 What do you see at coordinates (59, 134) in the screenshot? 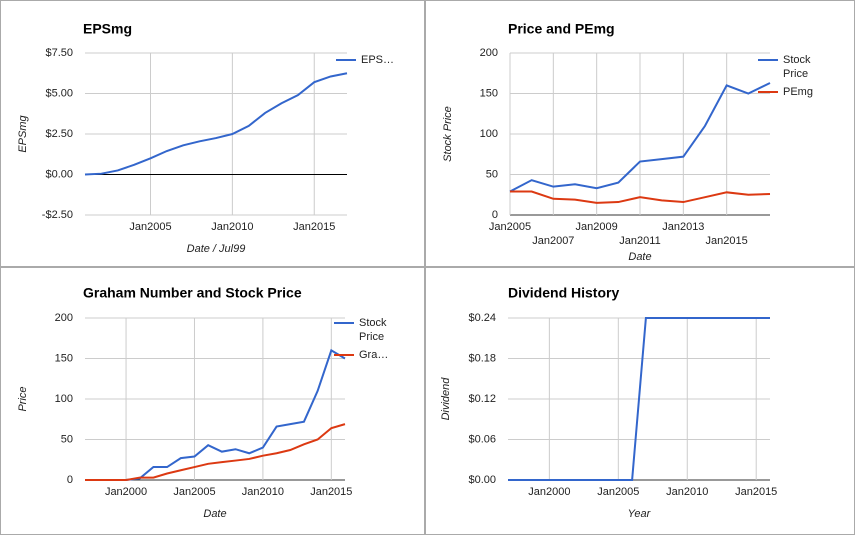
I see `y-tick-label: $2.50` at bounding box center [59, 134].